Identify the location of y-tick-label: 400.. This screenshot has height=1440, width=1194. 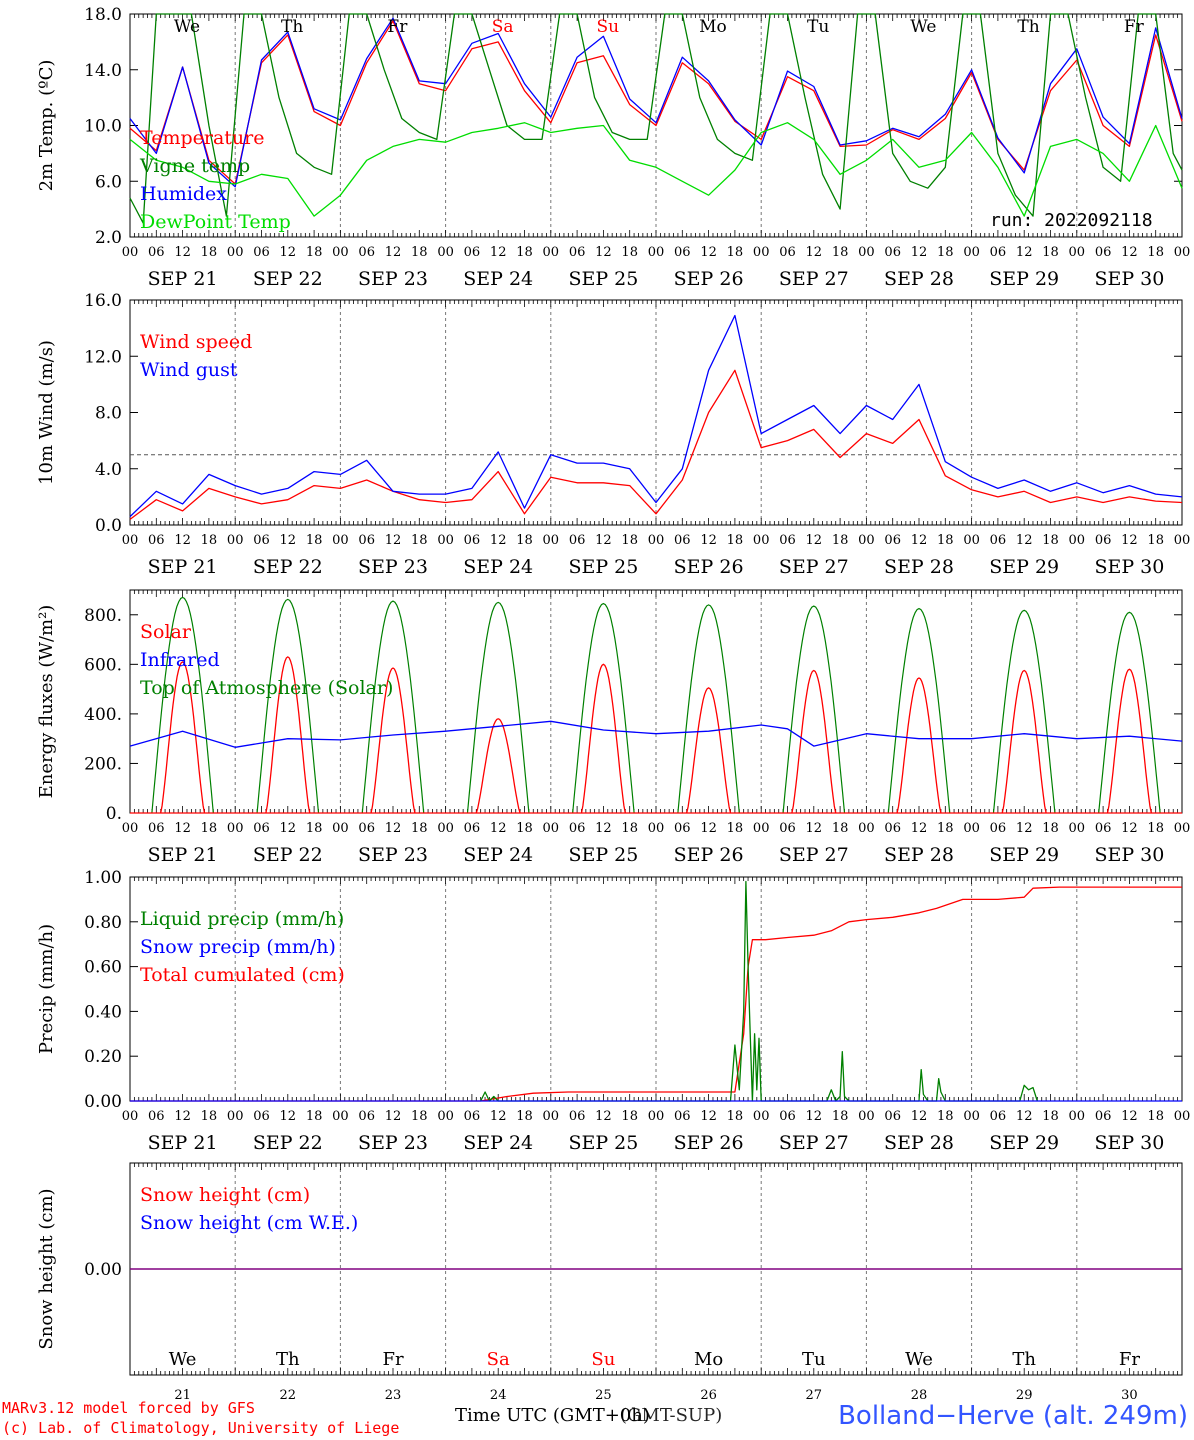
(103, 715).